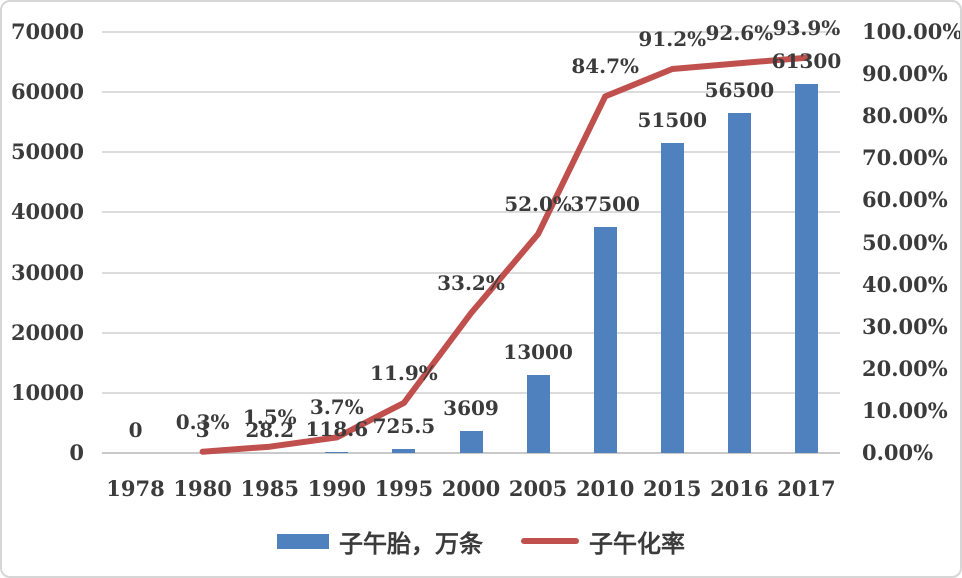 The image size is (962, 578). What do you see at coordinates (905, 242) in the screenshot?
I see `y-axis-right-tick-label: 50.00%` at bounding box center [905, 242].